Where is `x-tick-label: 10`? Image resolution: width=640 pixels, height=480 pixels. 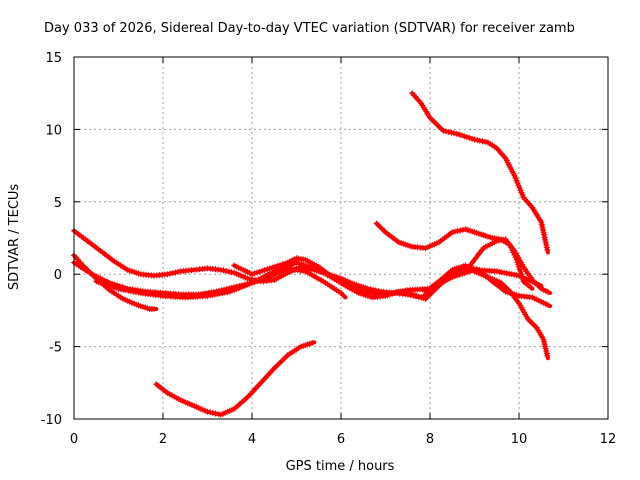
x-tick-label: 10 is located at coordinates (519, 439).